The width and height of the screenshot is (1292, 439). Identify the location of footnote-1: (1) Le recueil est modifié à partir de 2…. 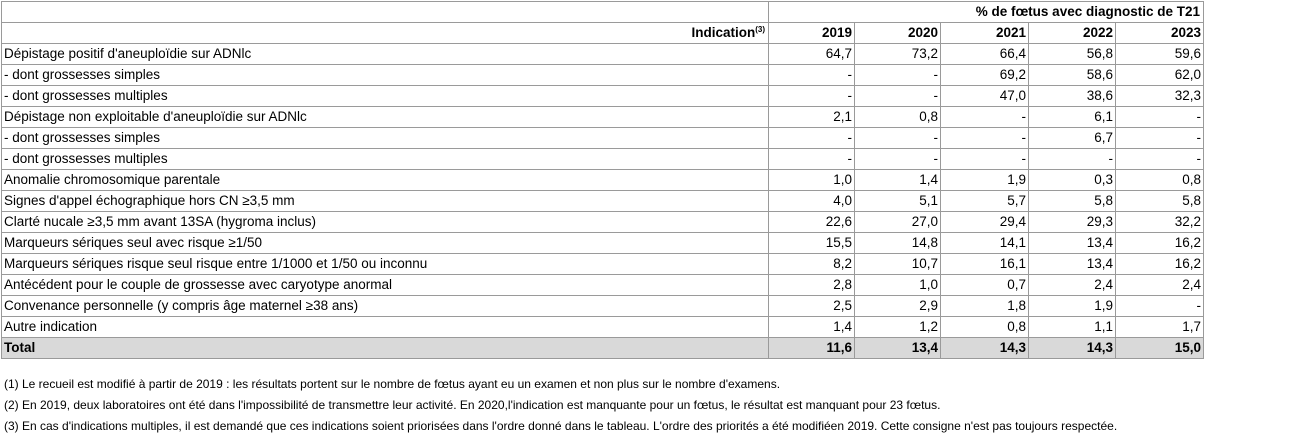
(392, 384).